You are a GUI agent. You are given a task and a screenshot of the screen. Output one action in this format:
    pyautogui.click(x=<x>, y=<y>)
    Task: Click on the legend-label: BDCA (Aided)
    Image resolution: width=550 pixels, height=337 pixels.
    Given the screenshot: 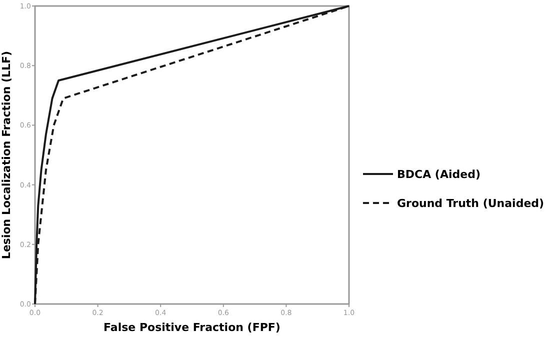 What is the action you would take?
    pyautogui.click(x=438, y=174)
    